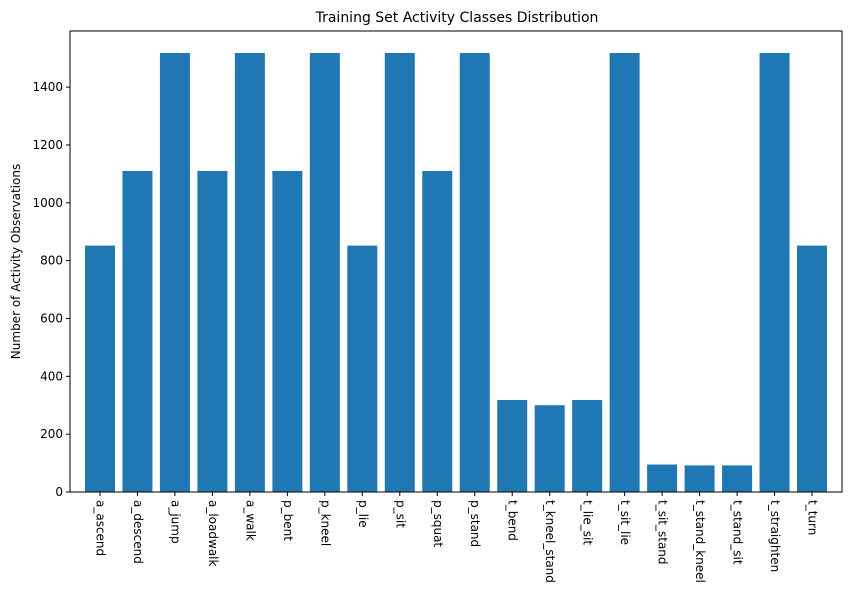  I want to click on bar-t_straighten, so click(774, 272).